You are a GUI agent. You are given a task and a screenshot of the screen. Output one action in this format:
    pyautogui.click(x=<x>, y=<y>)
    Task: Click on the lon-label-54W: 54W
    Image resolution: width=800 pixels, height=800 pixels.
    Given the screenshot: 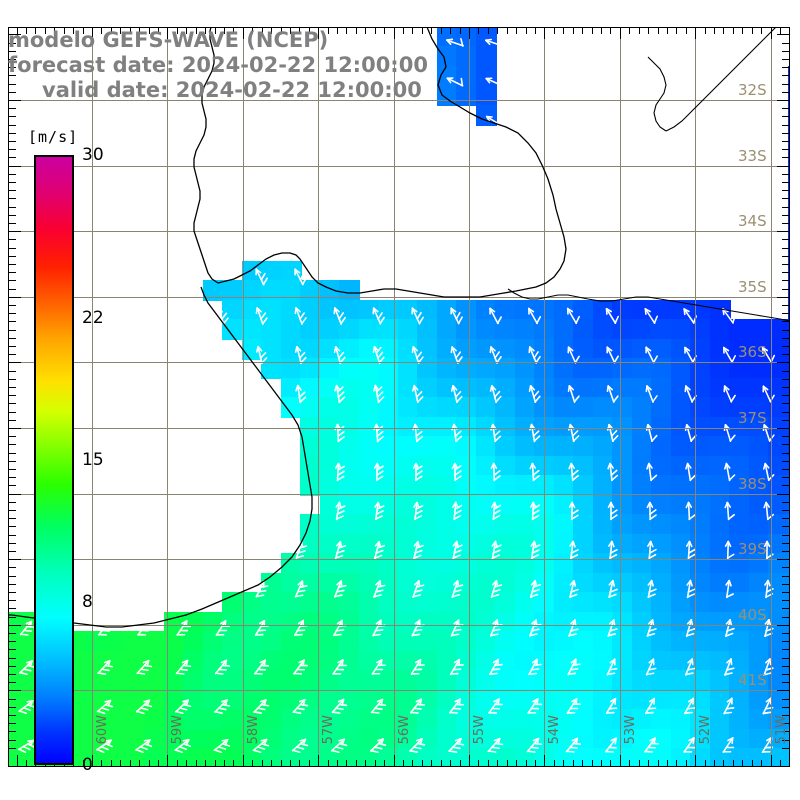 What is the action you would take?
    pyautogui.click(x=555, y=730)
    